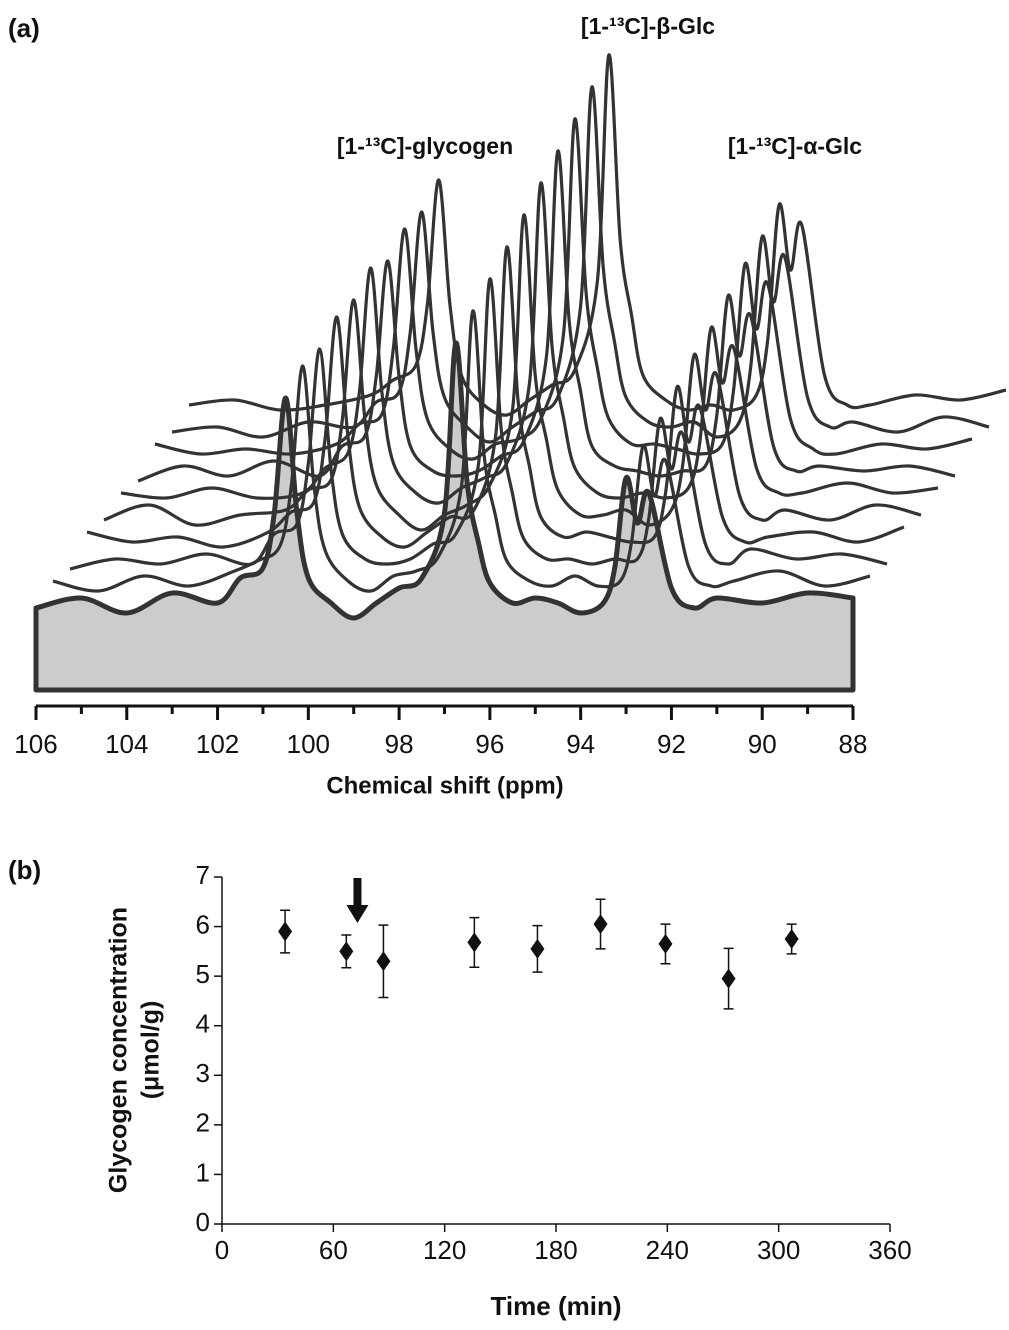  I want to click on x-tick-label: 360, so click(889, 1250).